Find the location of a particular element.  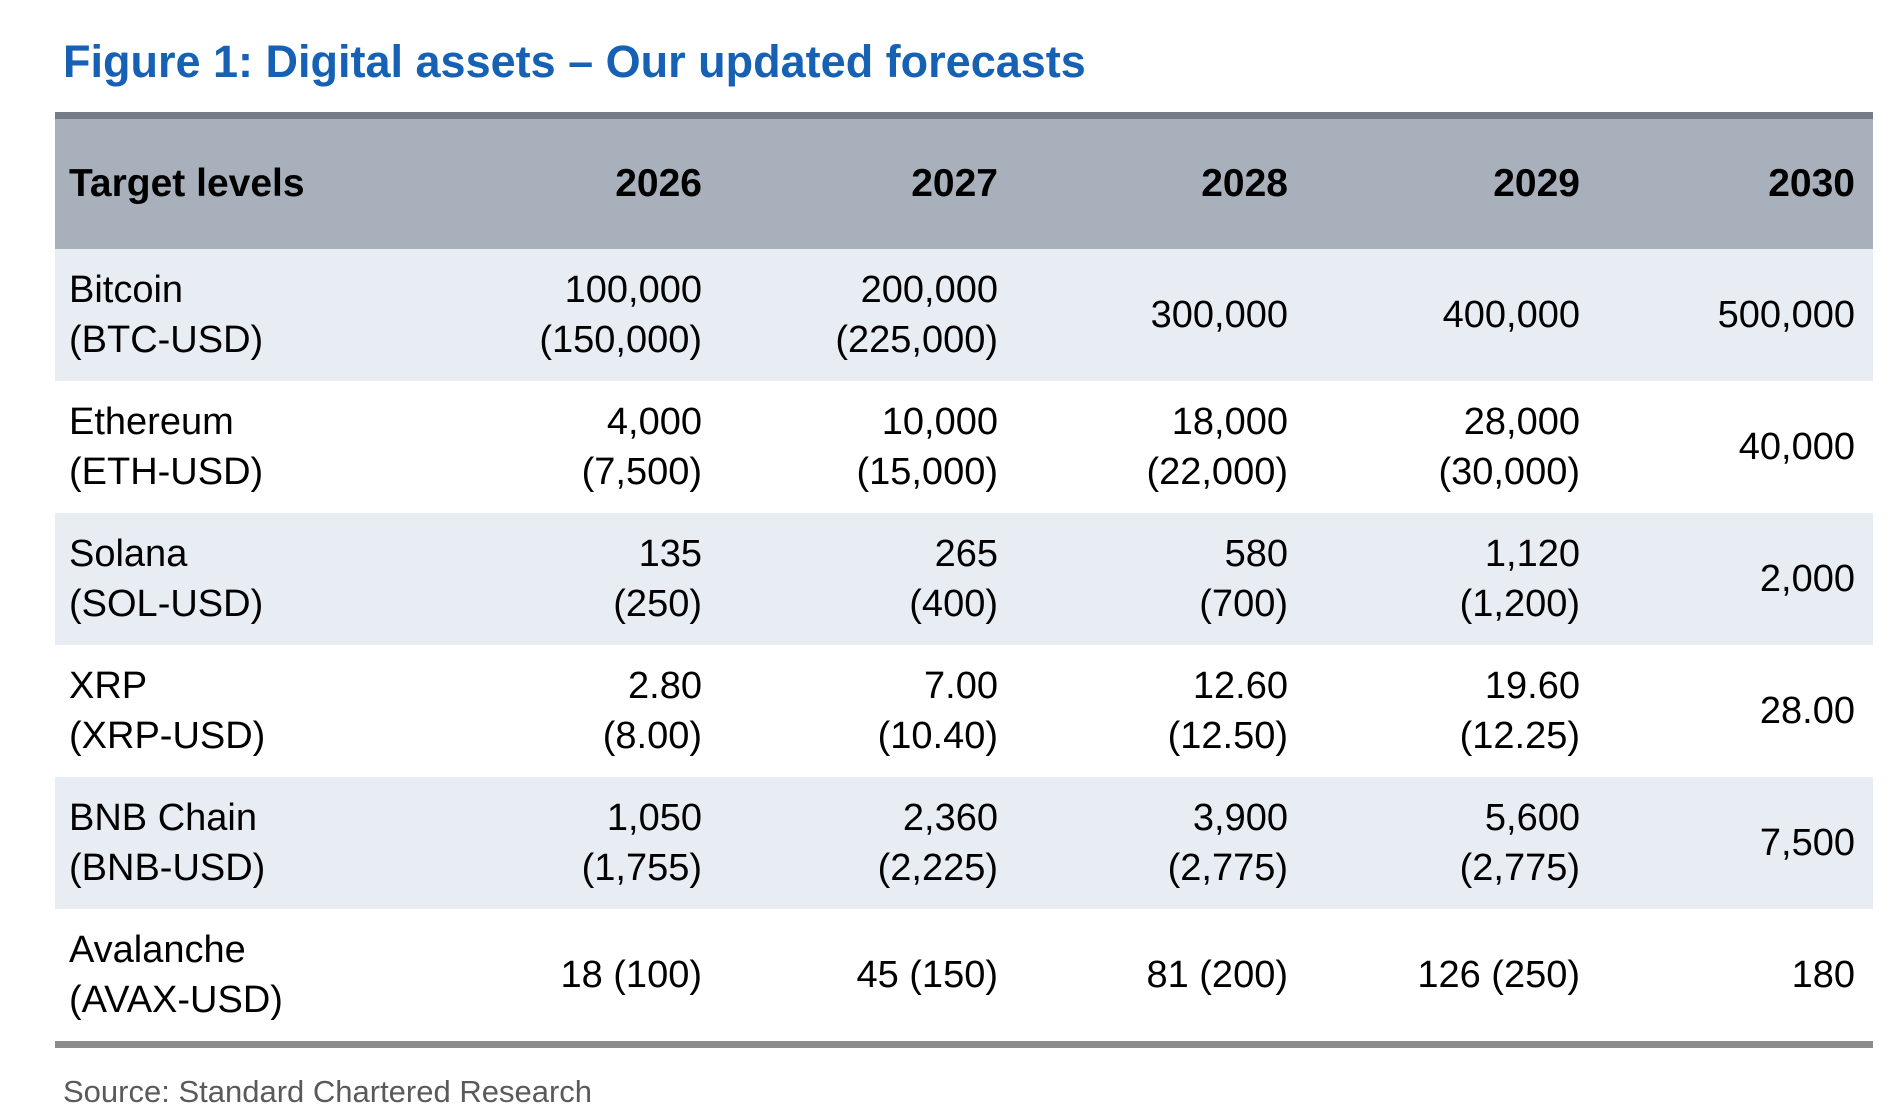

asset-ticker: (BNB-USD) is located at coordinates (167, 868).